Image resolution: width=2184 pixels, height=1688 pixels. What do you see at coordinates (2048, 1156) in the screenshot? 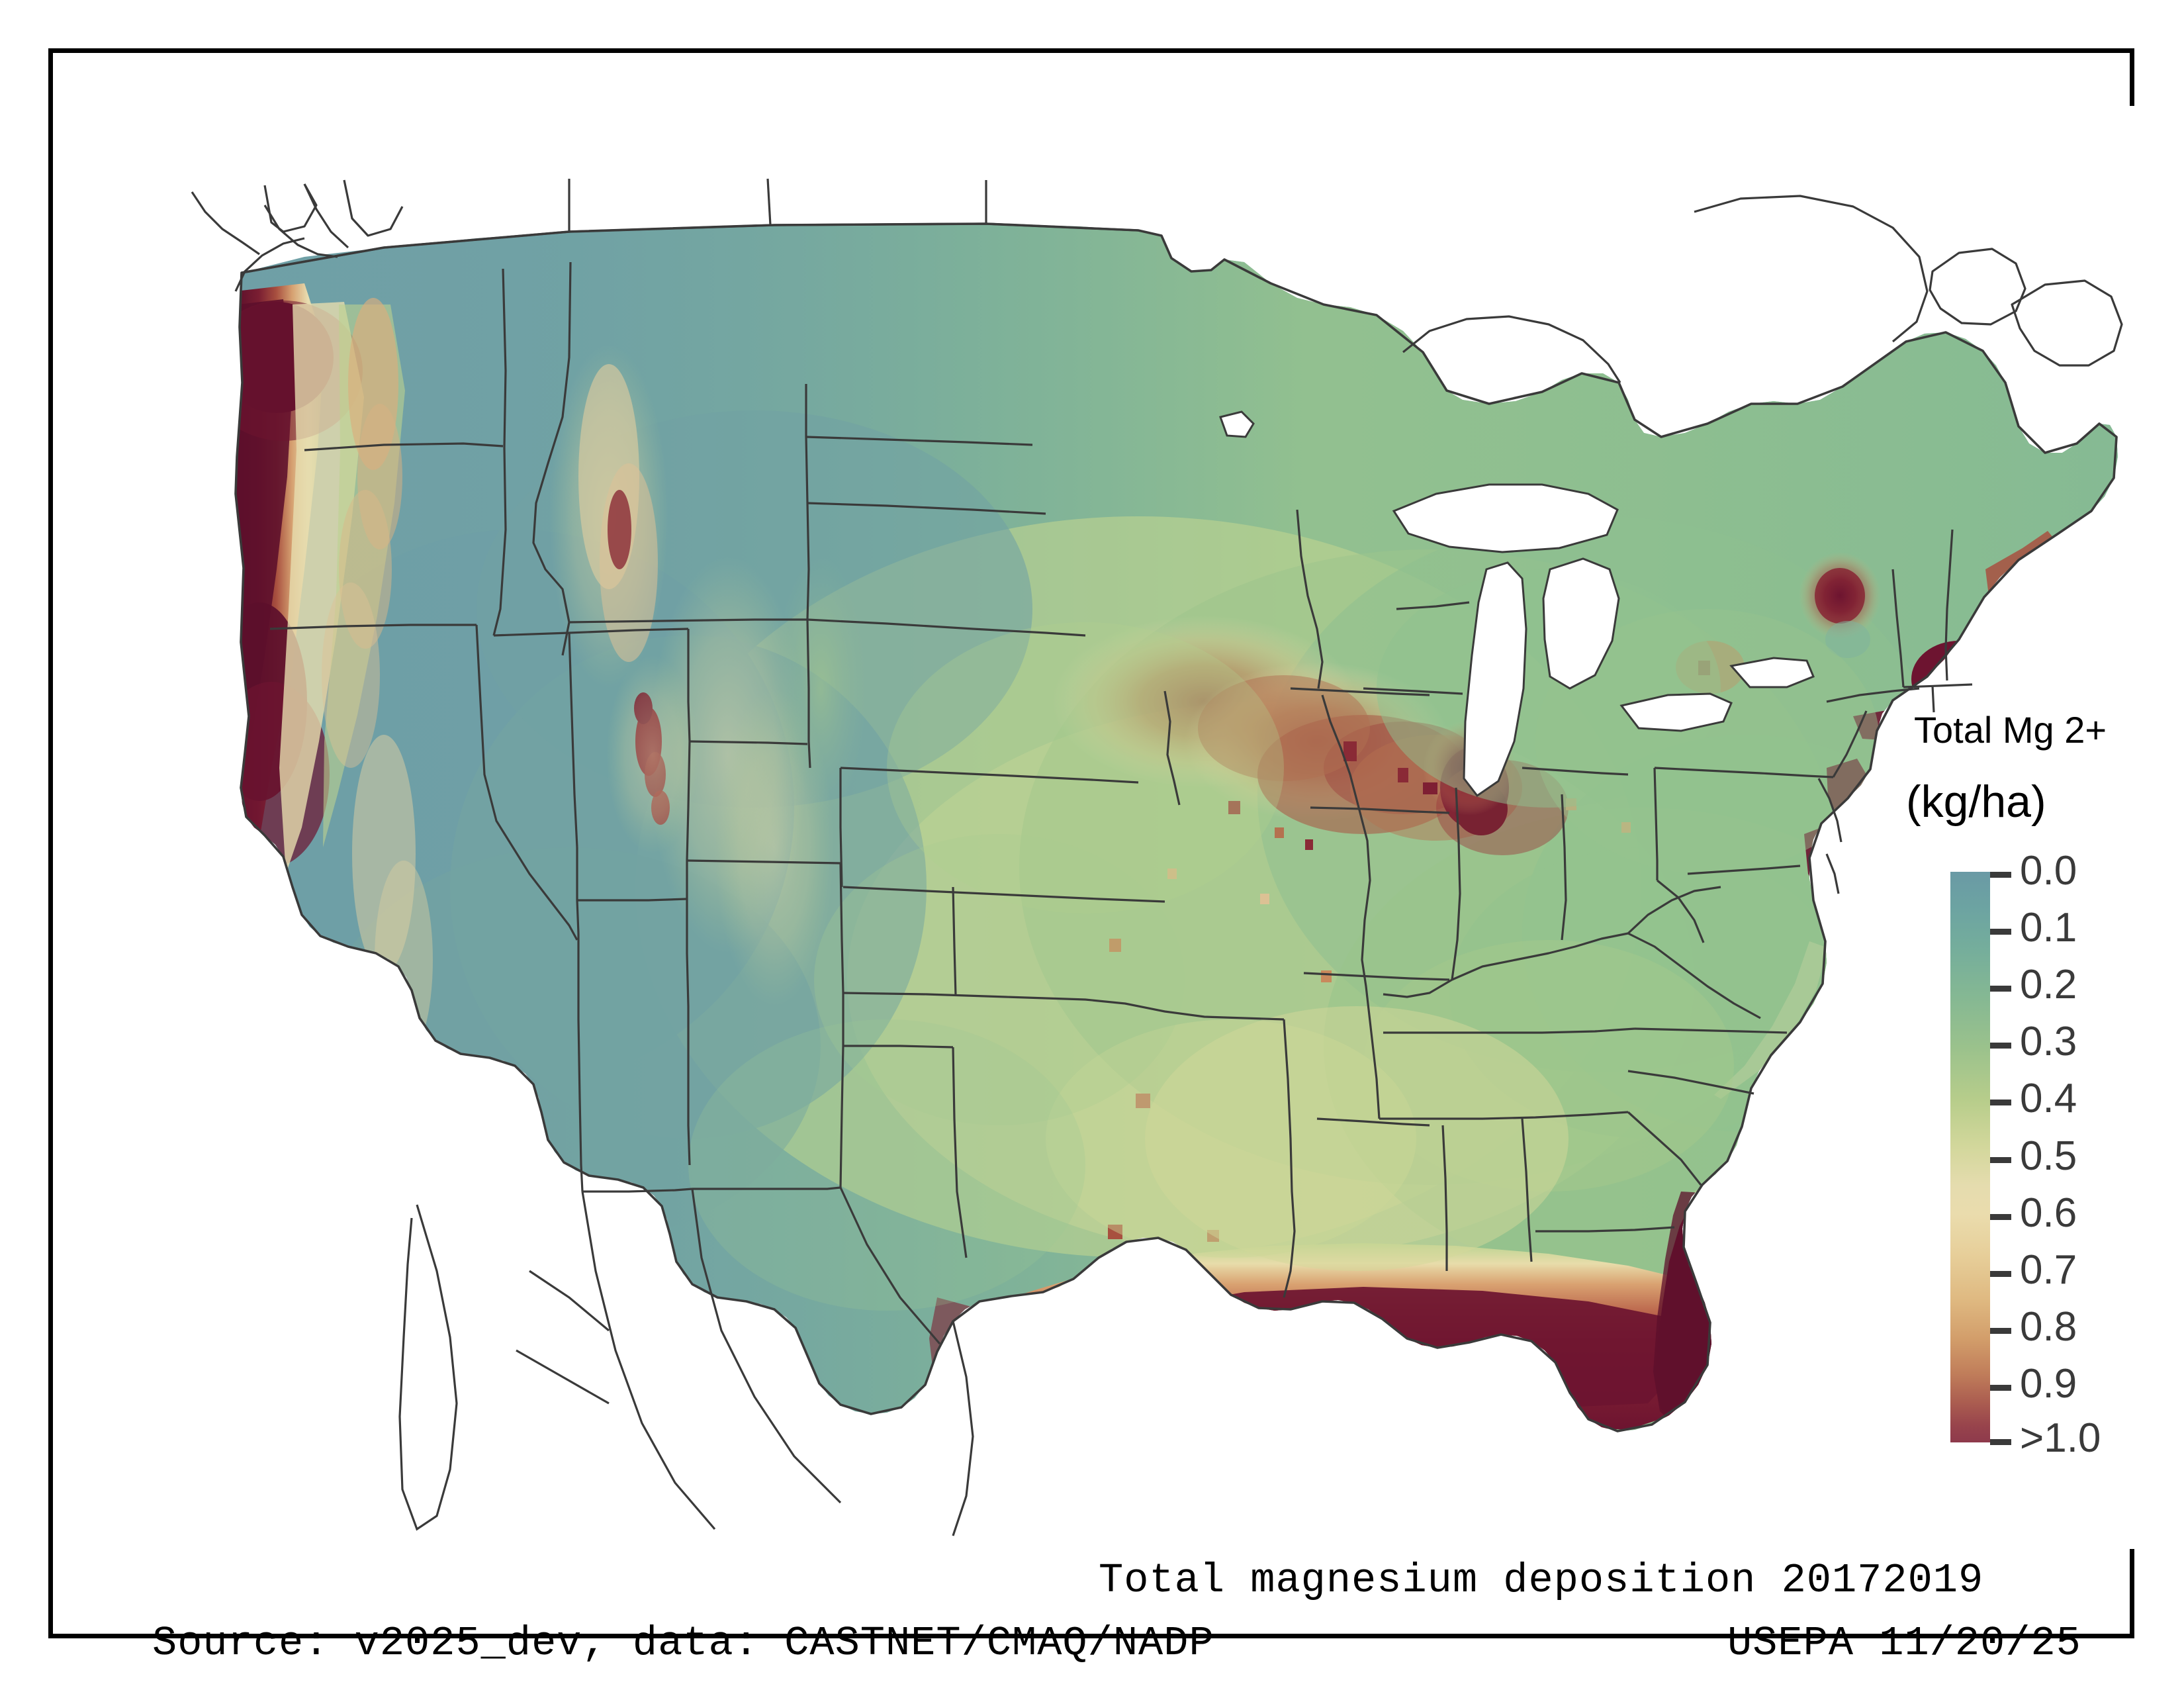
I see `colorbar-tick-label: 0.5` at bounding box center [2048, 1156].